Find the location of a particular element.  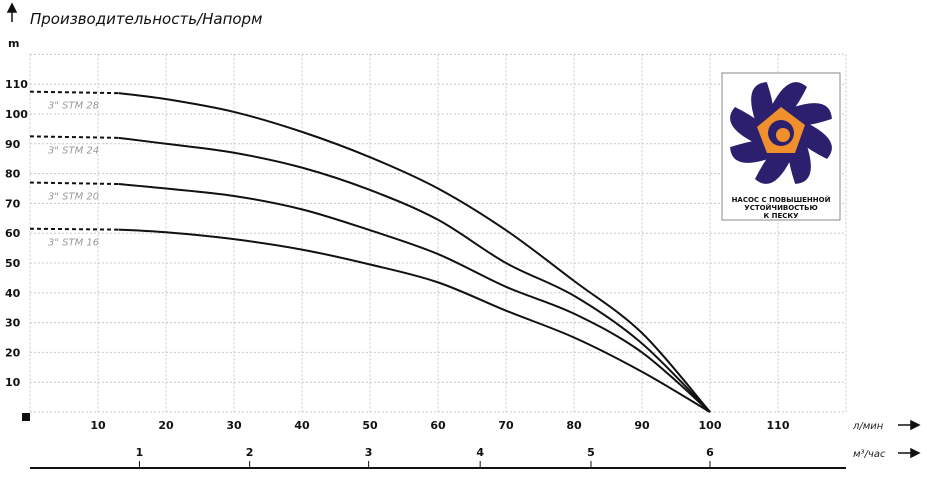

series-label: 3" STM 20 is located at coordinates (73, 197).